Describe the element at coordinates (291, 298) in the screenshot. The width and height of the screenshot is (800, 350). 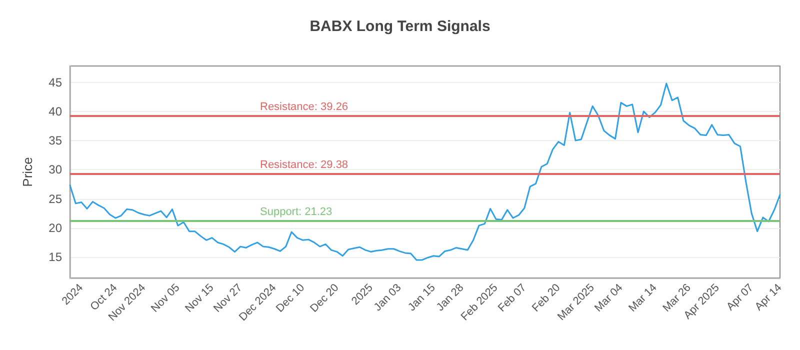
I see `x-tick-label: Dec 10` at that location.